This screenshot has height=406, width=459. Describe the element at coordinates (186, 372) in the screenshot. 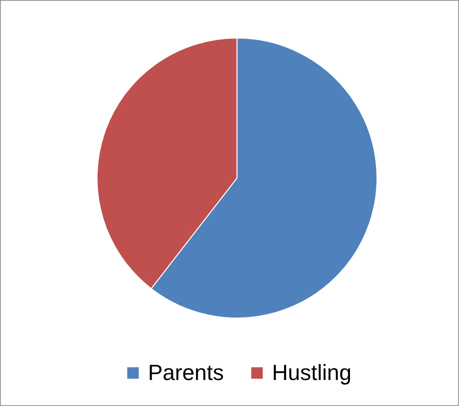

I see `legend-label: Parents` at that location.